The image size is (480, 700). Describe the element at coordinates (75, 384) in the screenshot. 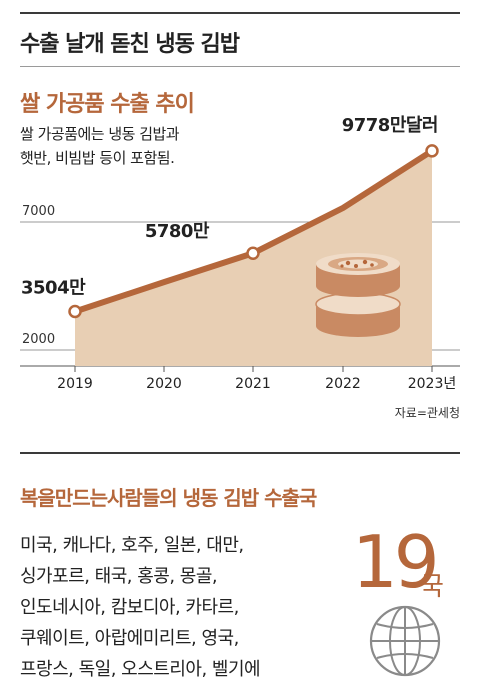

I see `x-tick-label: 2019` at that location.